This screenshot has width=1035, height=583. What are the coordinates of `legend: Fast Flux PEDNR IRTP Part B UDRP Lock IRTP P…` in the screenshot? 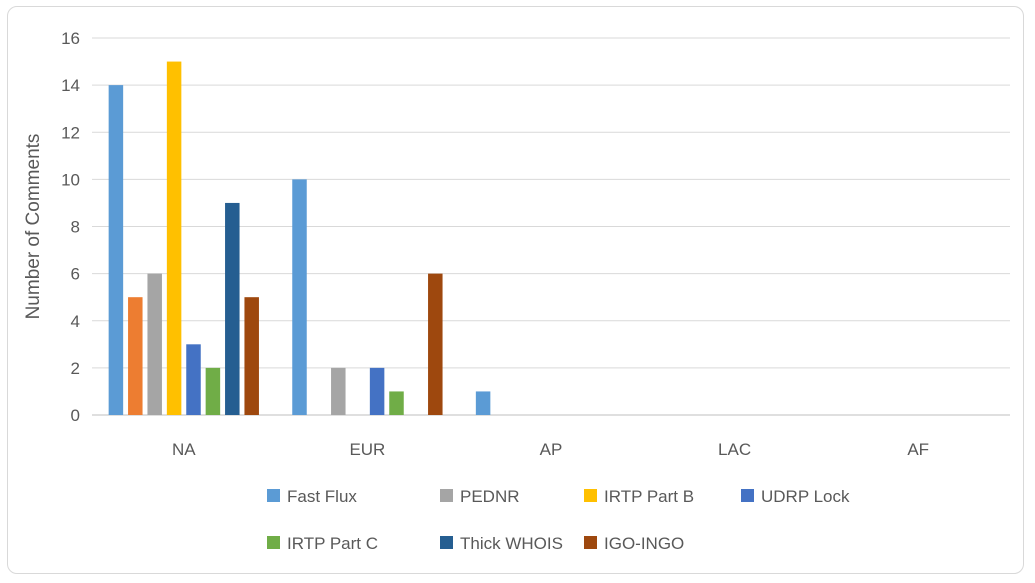 It's located at (558, 520).